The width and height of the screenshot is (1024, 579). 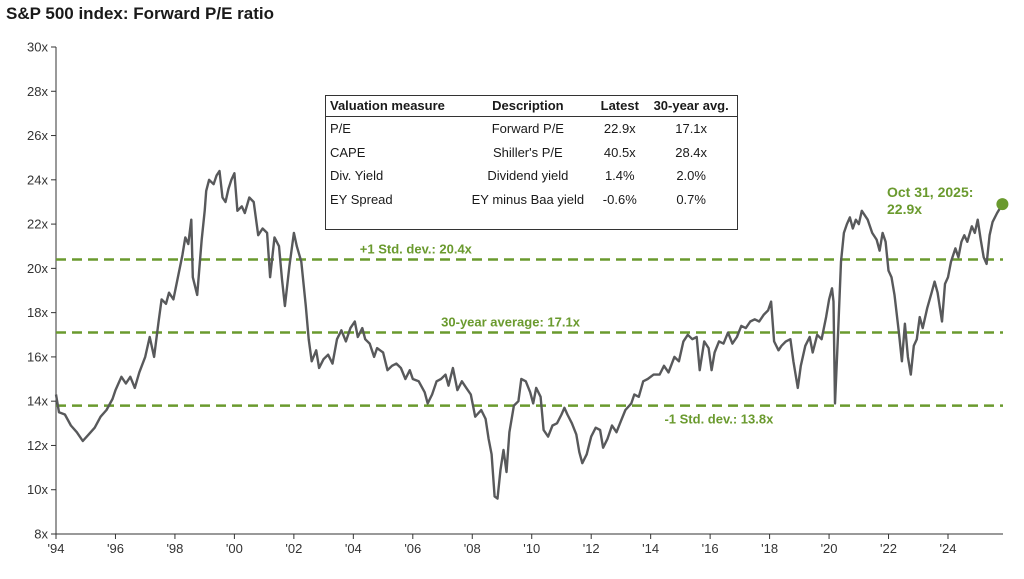 I want to click on x-tick-label: '96, so click(x=115, y=548).